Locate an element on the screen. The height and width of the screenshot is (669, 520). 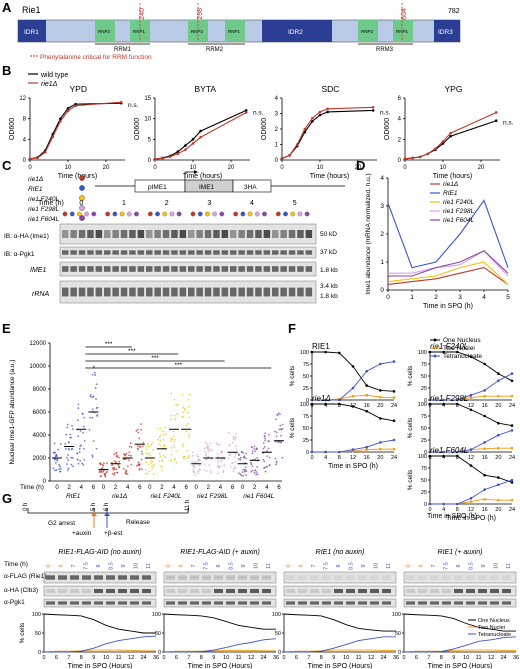
e-strain-label: rie1 F604L is located at coordinates (258, 496).